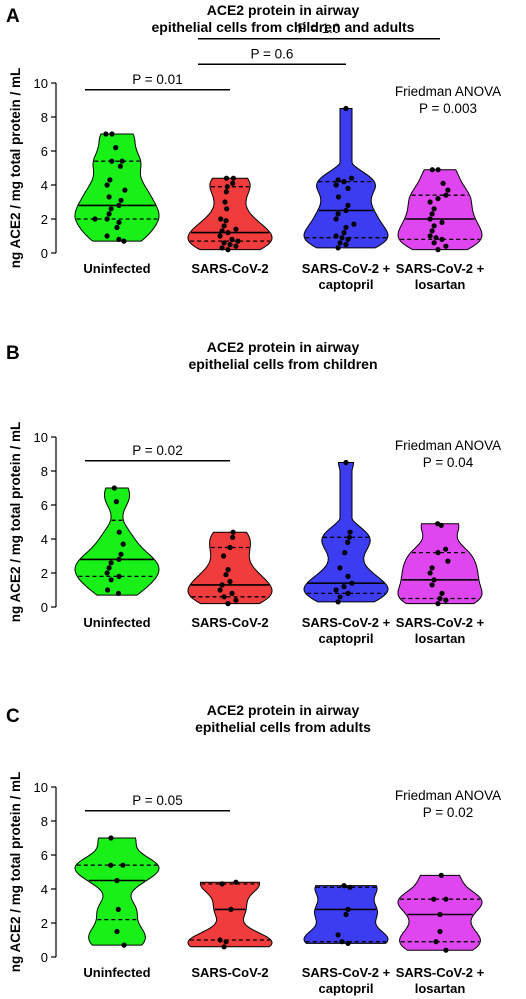 The image size is (526, 999). Describe the element at coordinates (272, 53) in the screenshot. I see `p-value-label: P = 0.6` at that location.